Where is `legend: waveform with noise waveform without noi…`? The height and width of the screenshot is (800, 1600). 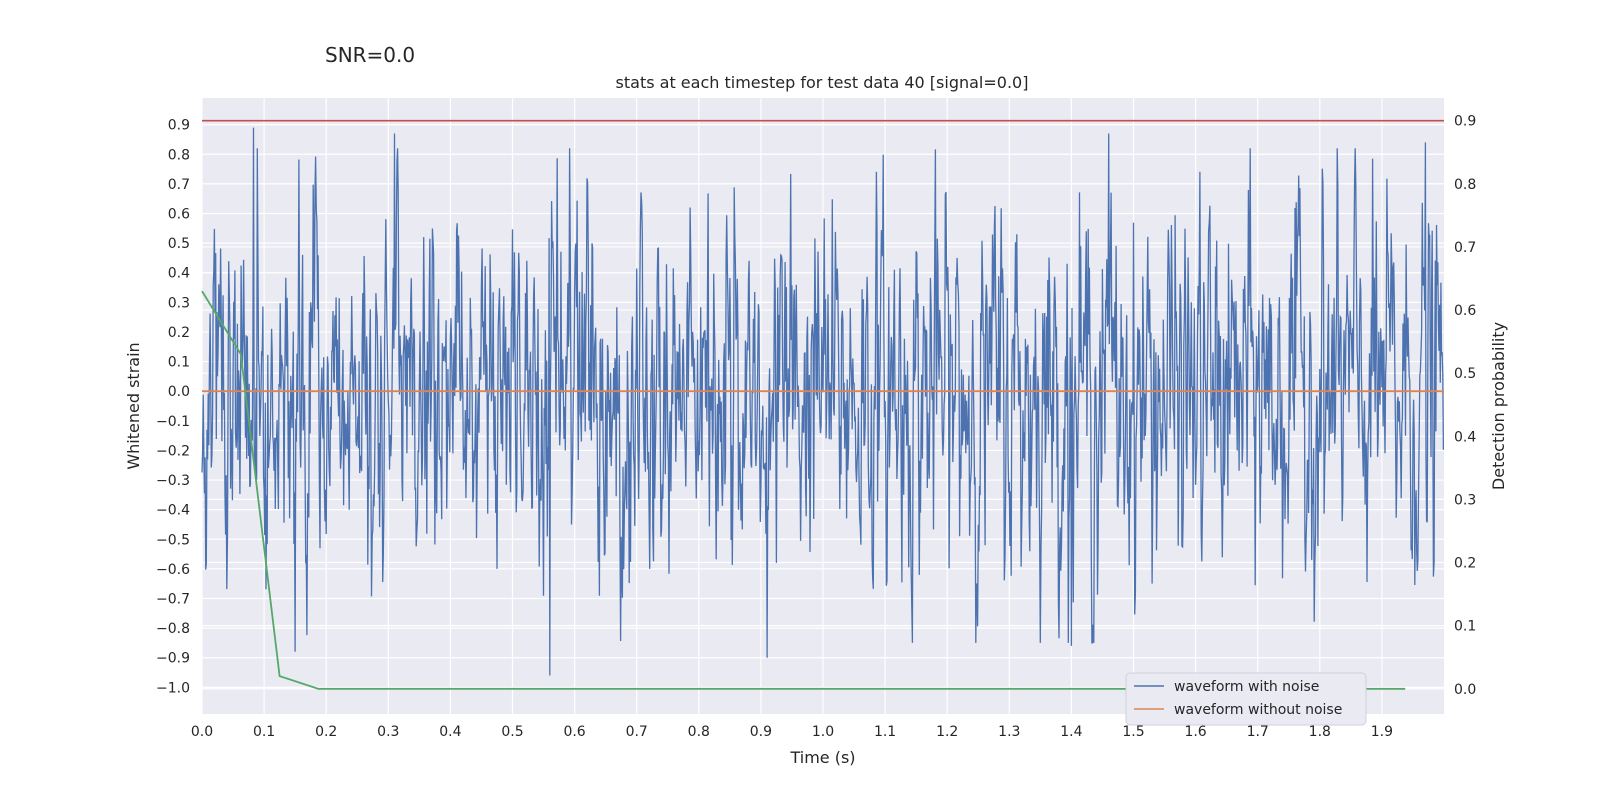
legend: waveform with noise waveform without noi… is located at coordinates (1246, 699).